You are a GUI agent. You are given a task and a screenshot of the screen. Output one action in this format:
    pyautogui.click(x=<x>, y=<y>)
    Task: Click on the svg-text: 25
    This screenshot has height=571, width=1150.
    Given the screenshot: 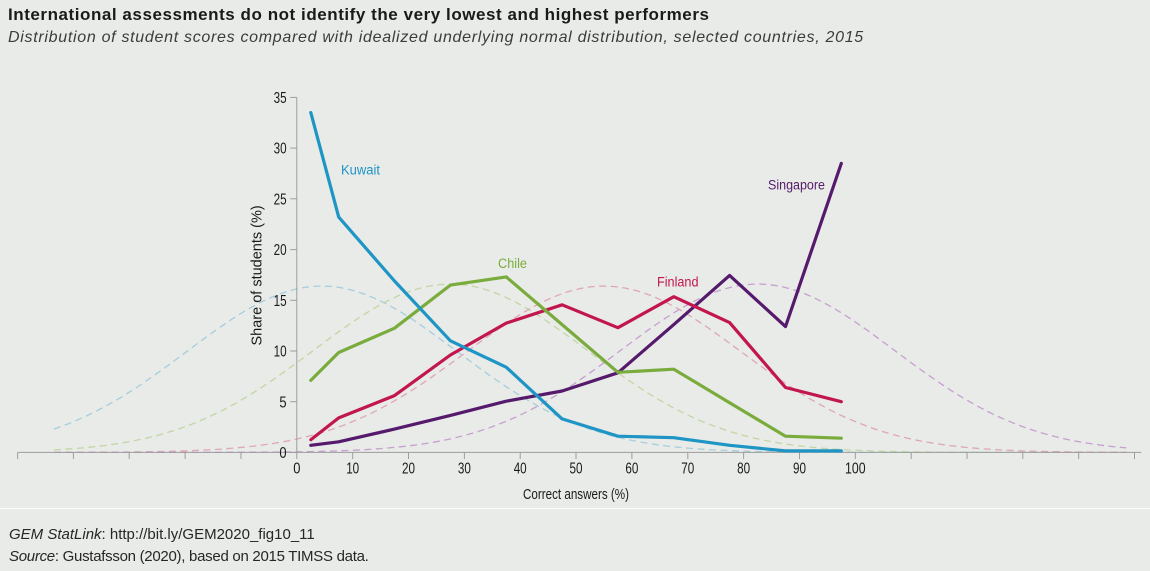 What is the action you would take?
    pyautogui.click(x=280, y=199)
    